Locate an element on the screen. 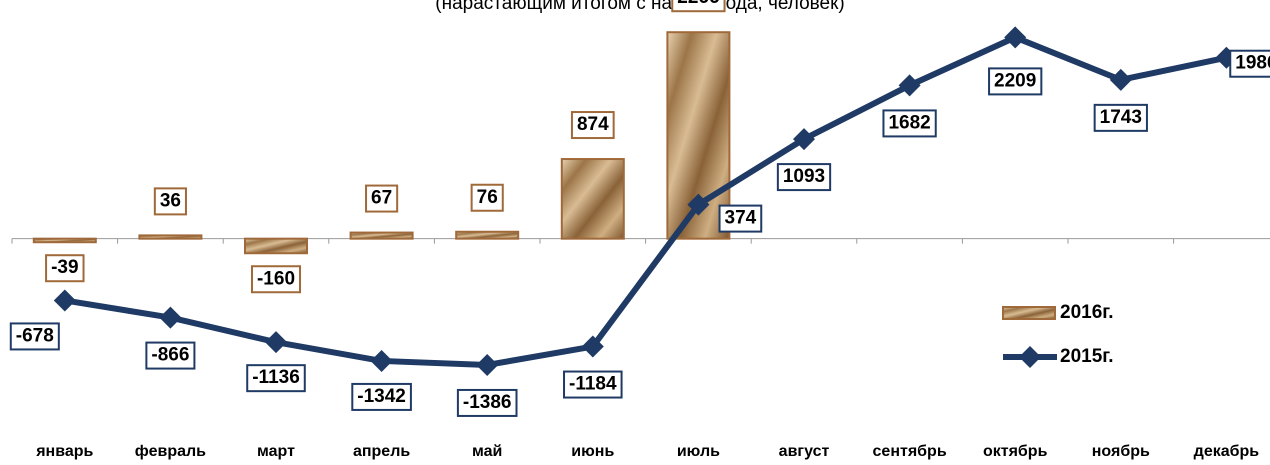 Image resolution: width=1270 pixels, height=465 pixels. data-label-box: 1093 is located at coordinates (804, 177).